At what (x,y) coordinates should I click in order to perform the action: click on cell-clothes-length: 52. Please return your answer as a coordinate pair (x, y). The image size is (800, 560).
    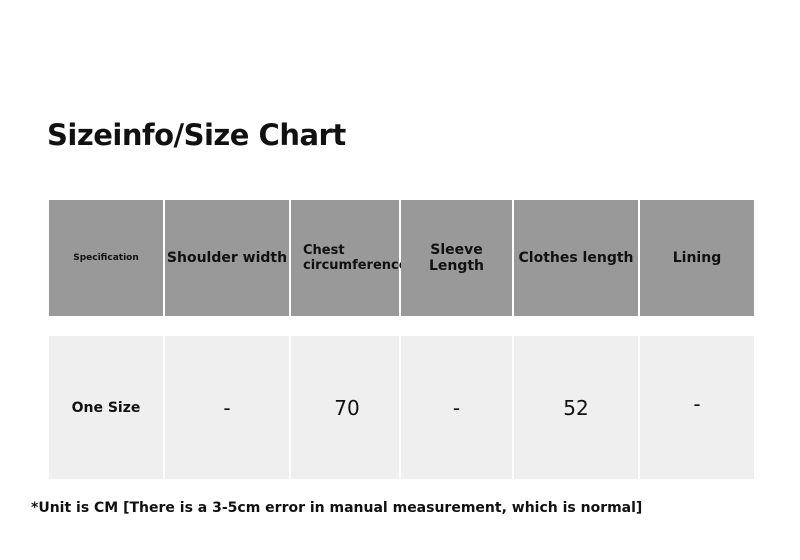
    Looking at the image, I should click on (576, 407).